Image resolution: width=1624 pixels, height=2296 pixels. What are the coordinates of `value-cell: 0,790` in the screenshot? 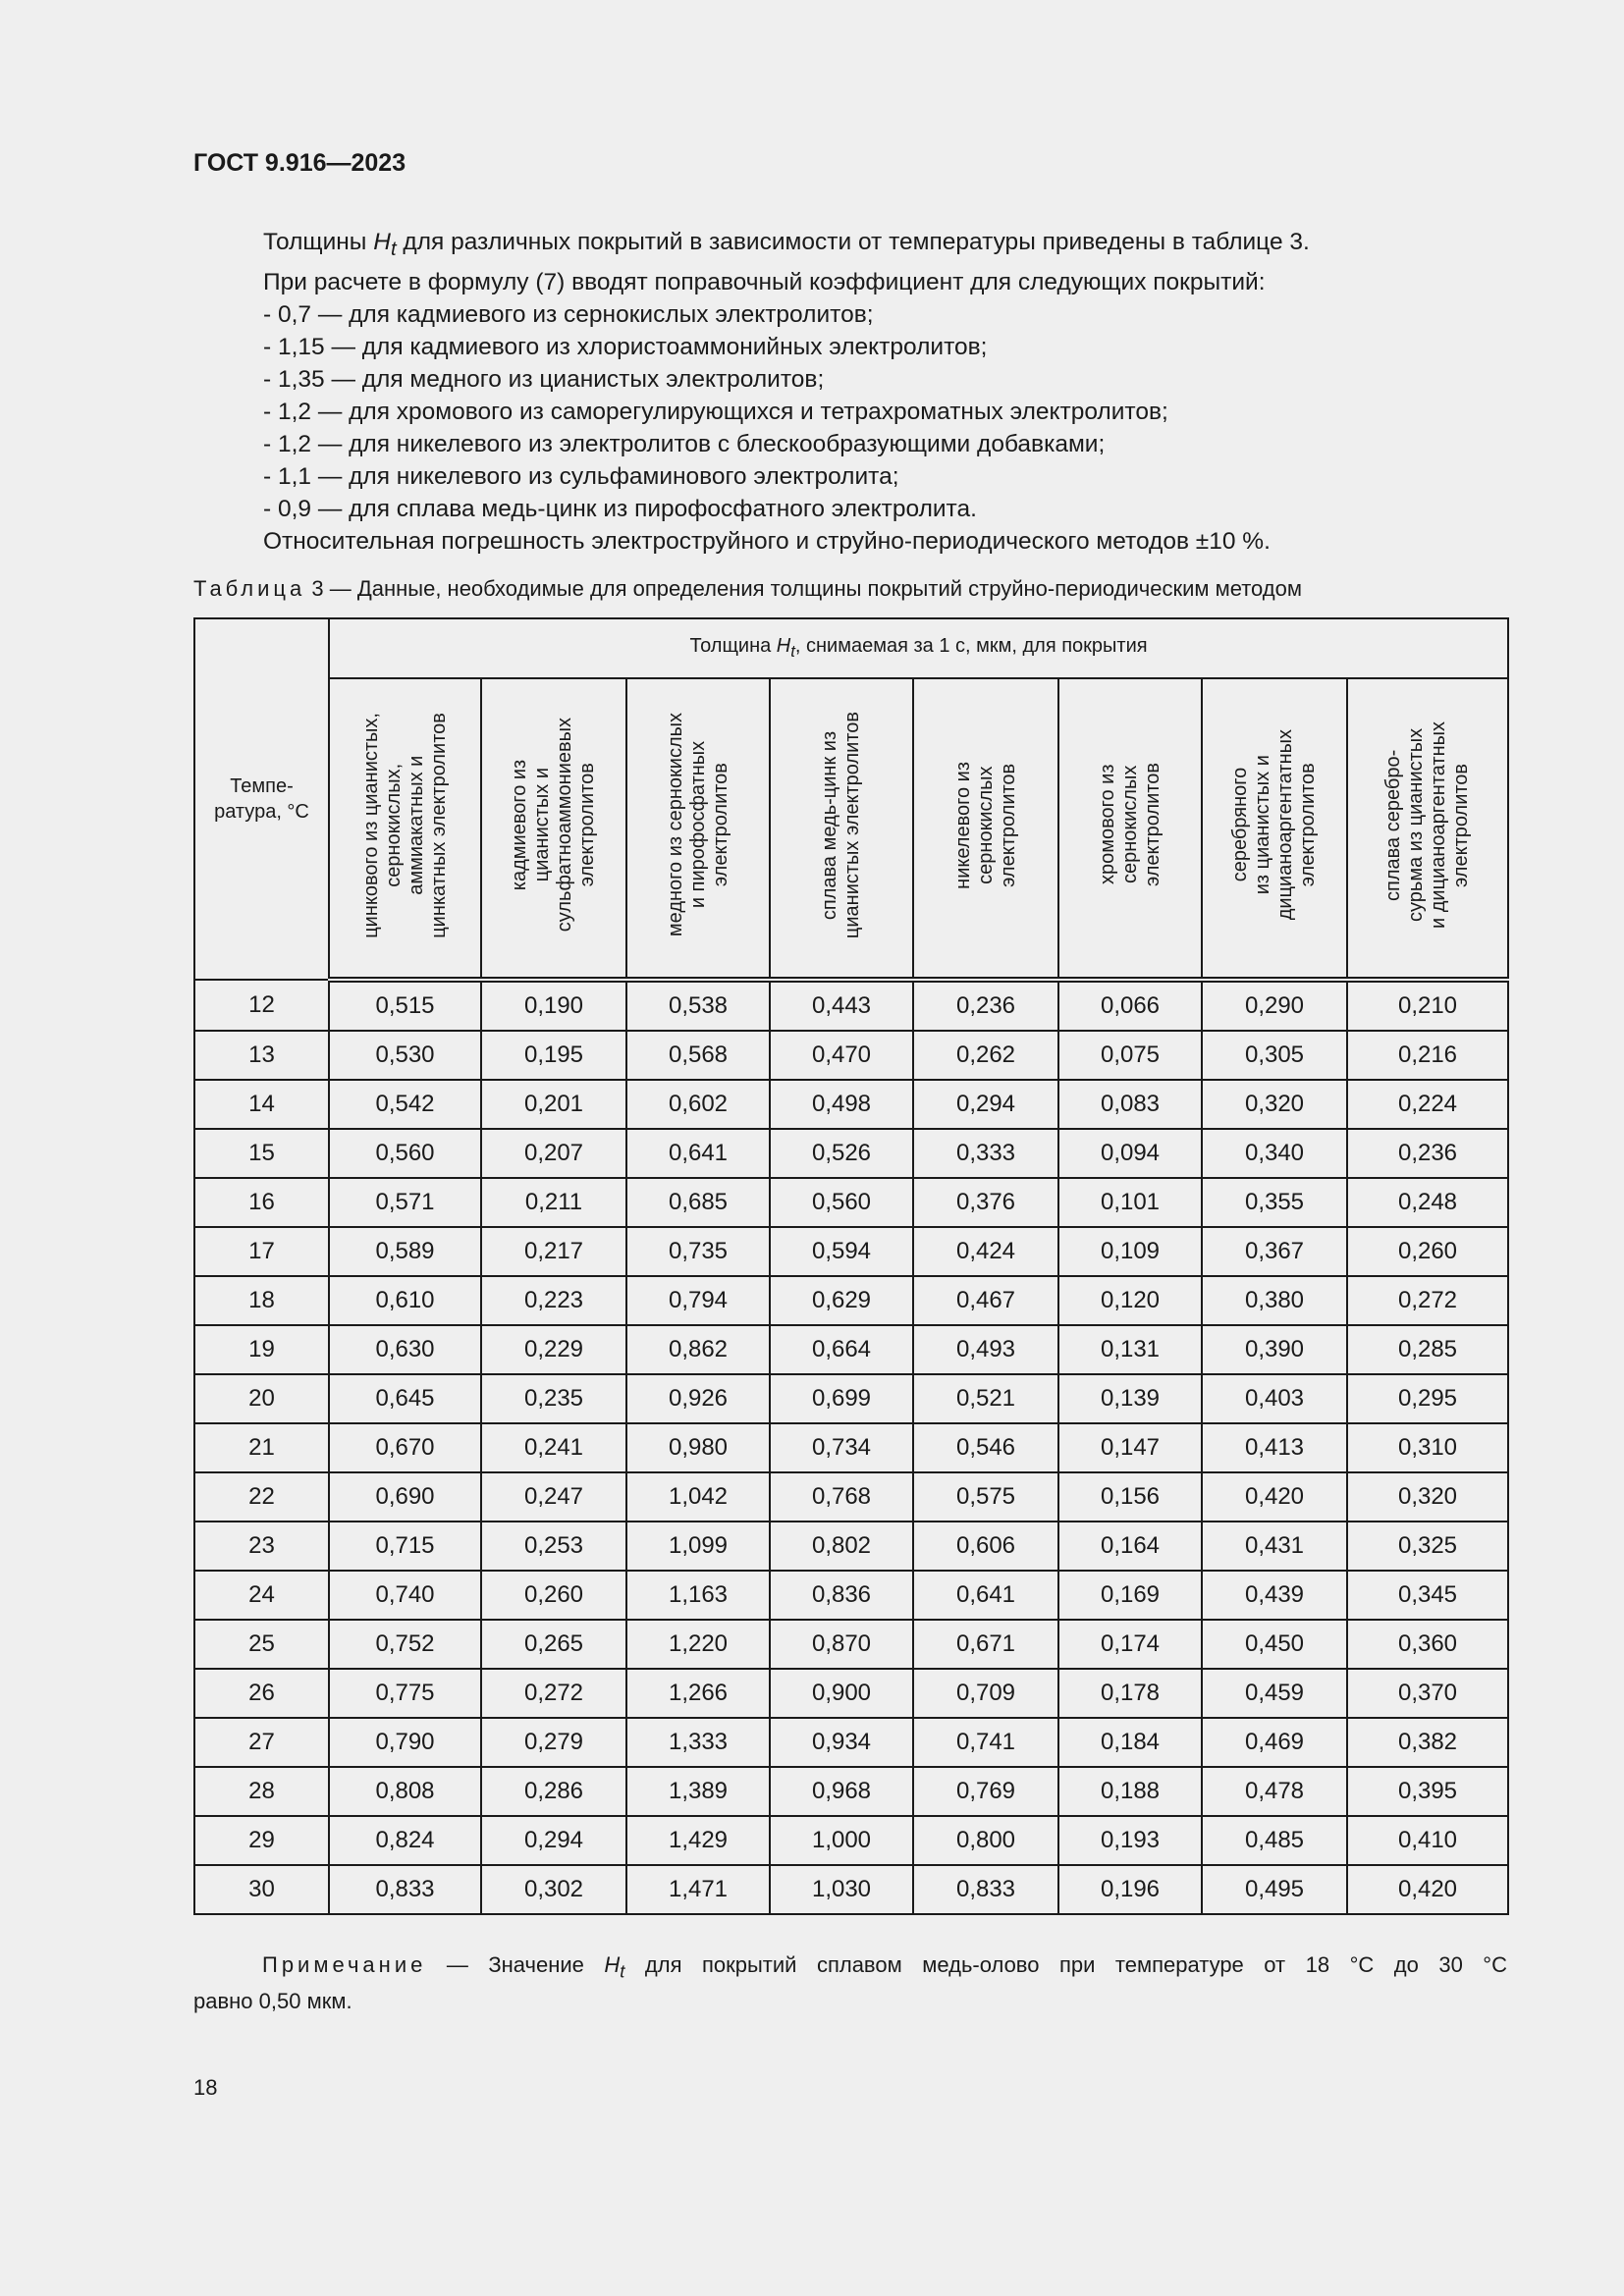 It's located at (405, 1742).